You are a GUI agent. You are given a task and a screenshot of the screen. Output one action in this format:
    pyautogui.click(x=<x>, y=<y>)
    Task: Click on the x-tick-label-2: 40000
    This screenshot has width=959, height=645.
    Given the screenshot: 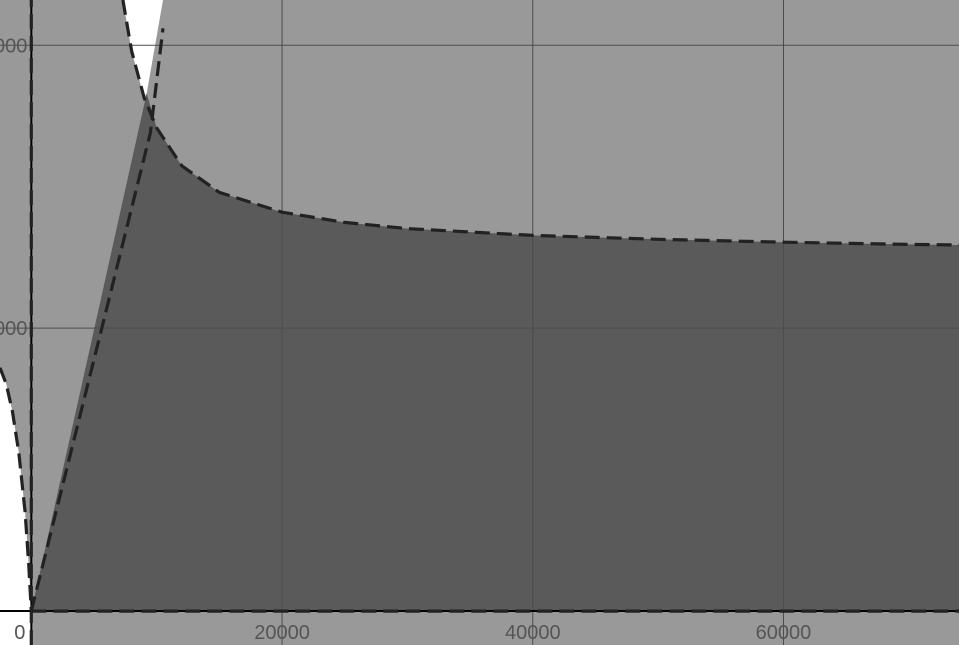 What is the action you would take?
    pyautogui.click(x=533, y=633)
    